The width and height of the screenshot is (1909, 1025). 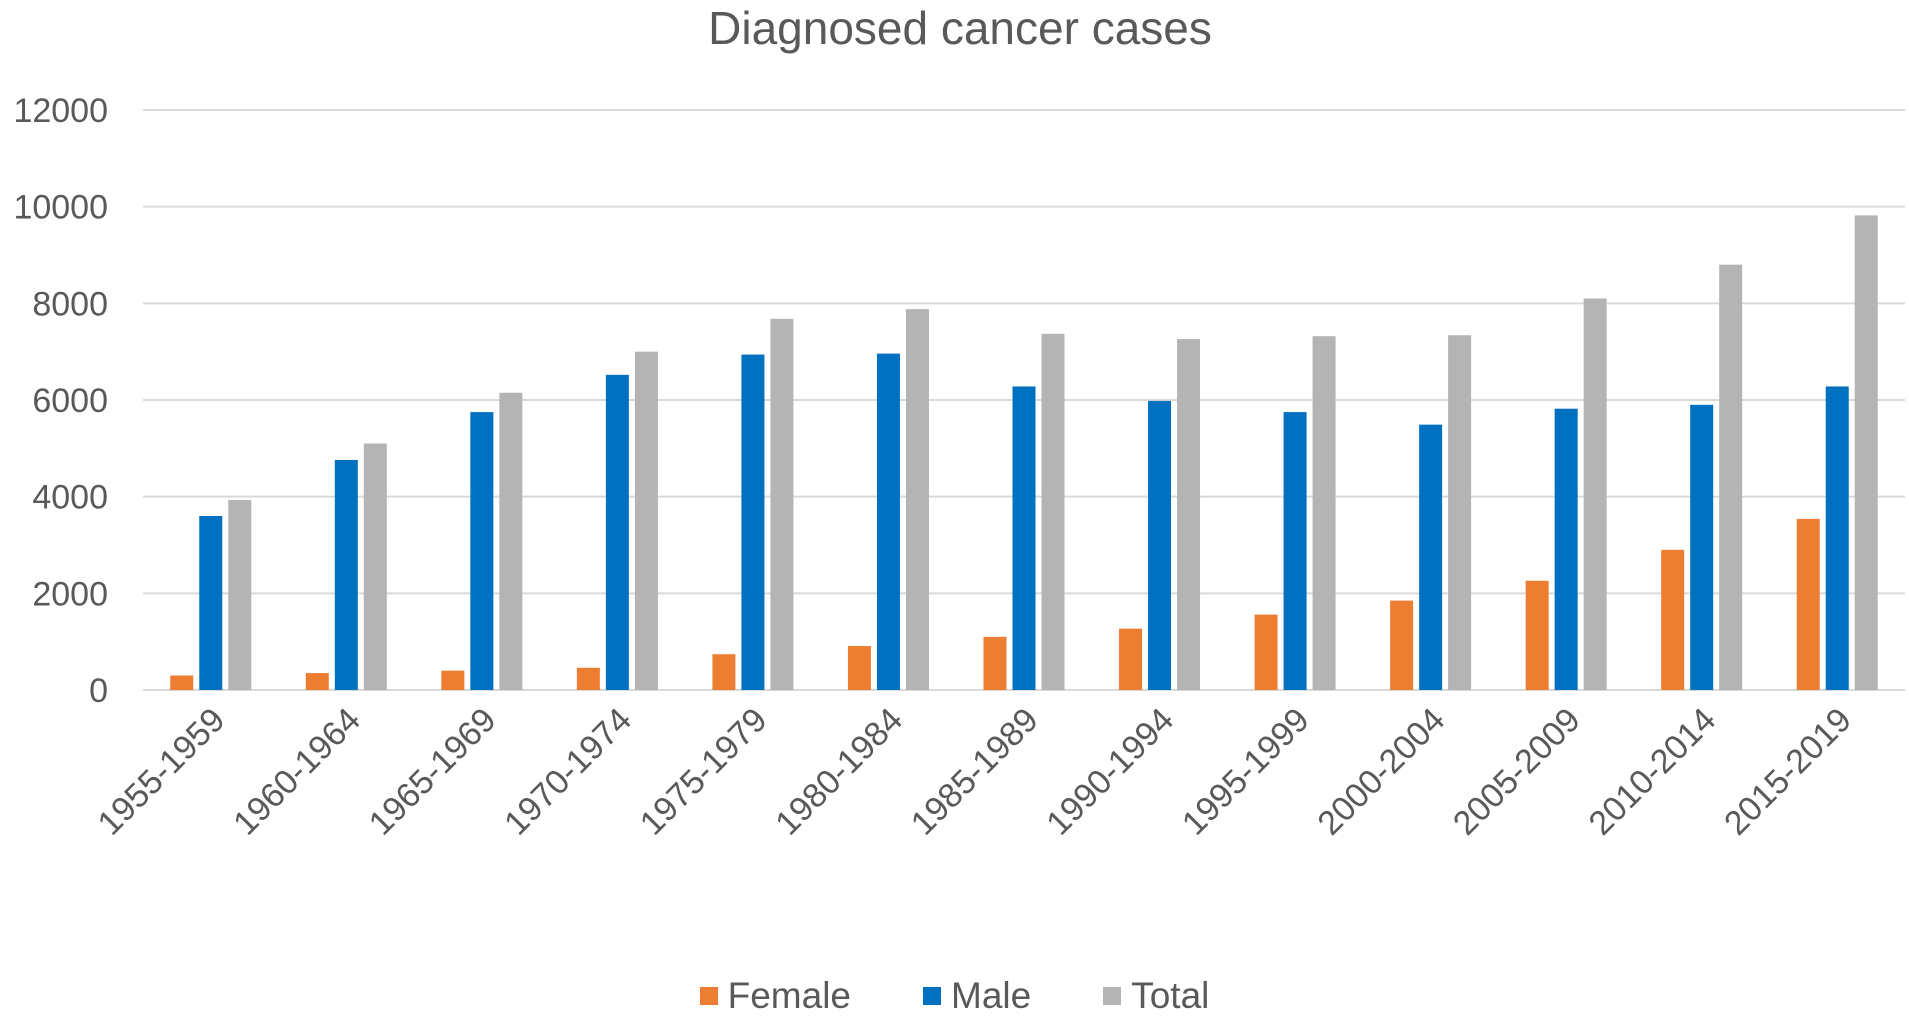 What do you see at coordinates (1053, 511) in the screenshot?
I see `bar-total-1985-1989` at bounding box center [1053, 511].